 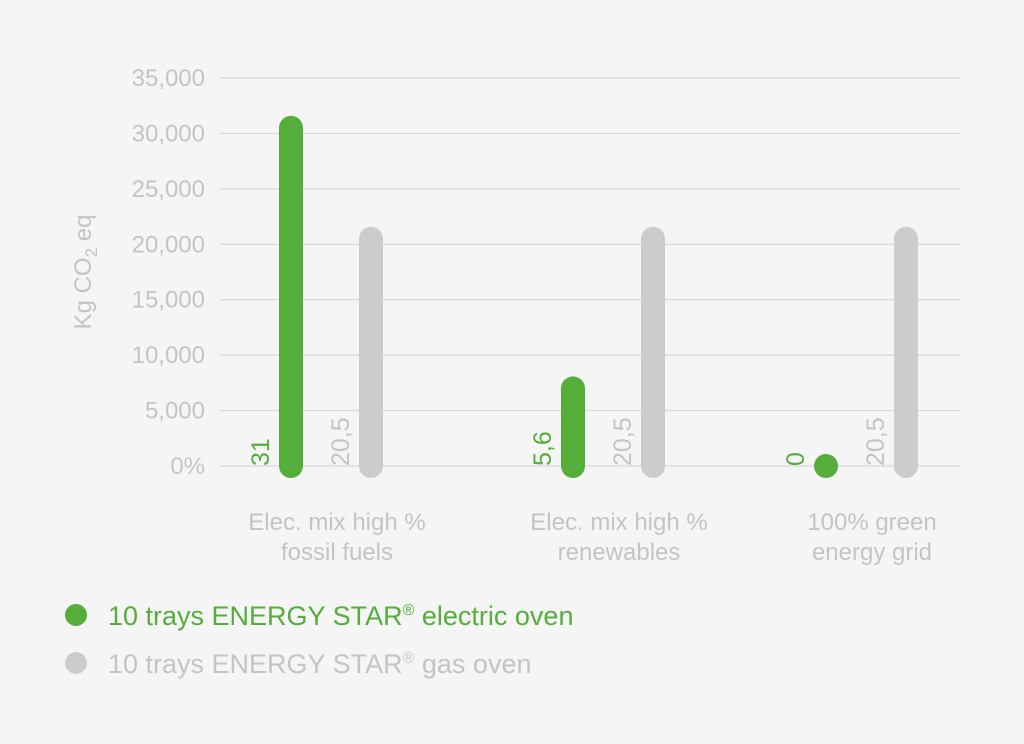 I want to click on y-axis-title-part: eq, so click(x=83, y=231).